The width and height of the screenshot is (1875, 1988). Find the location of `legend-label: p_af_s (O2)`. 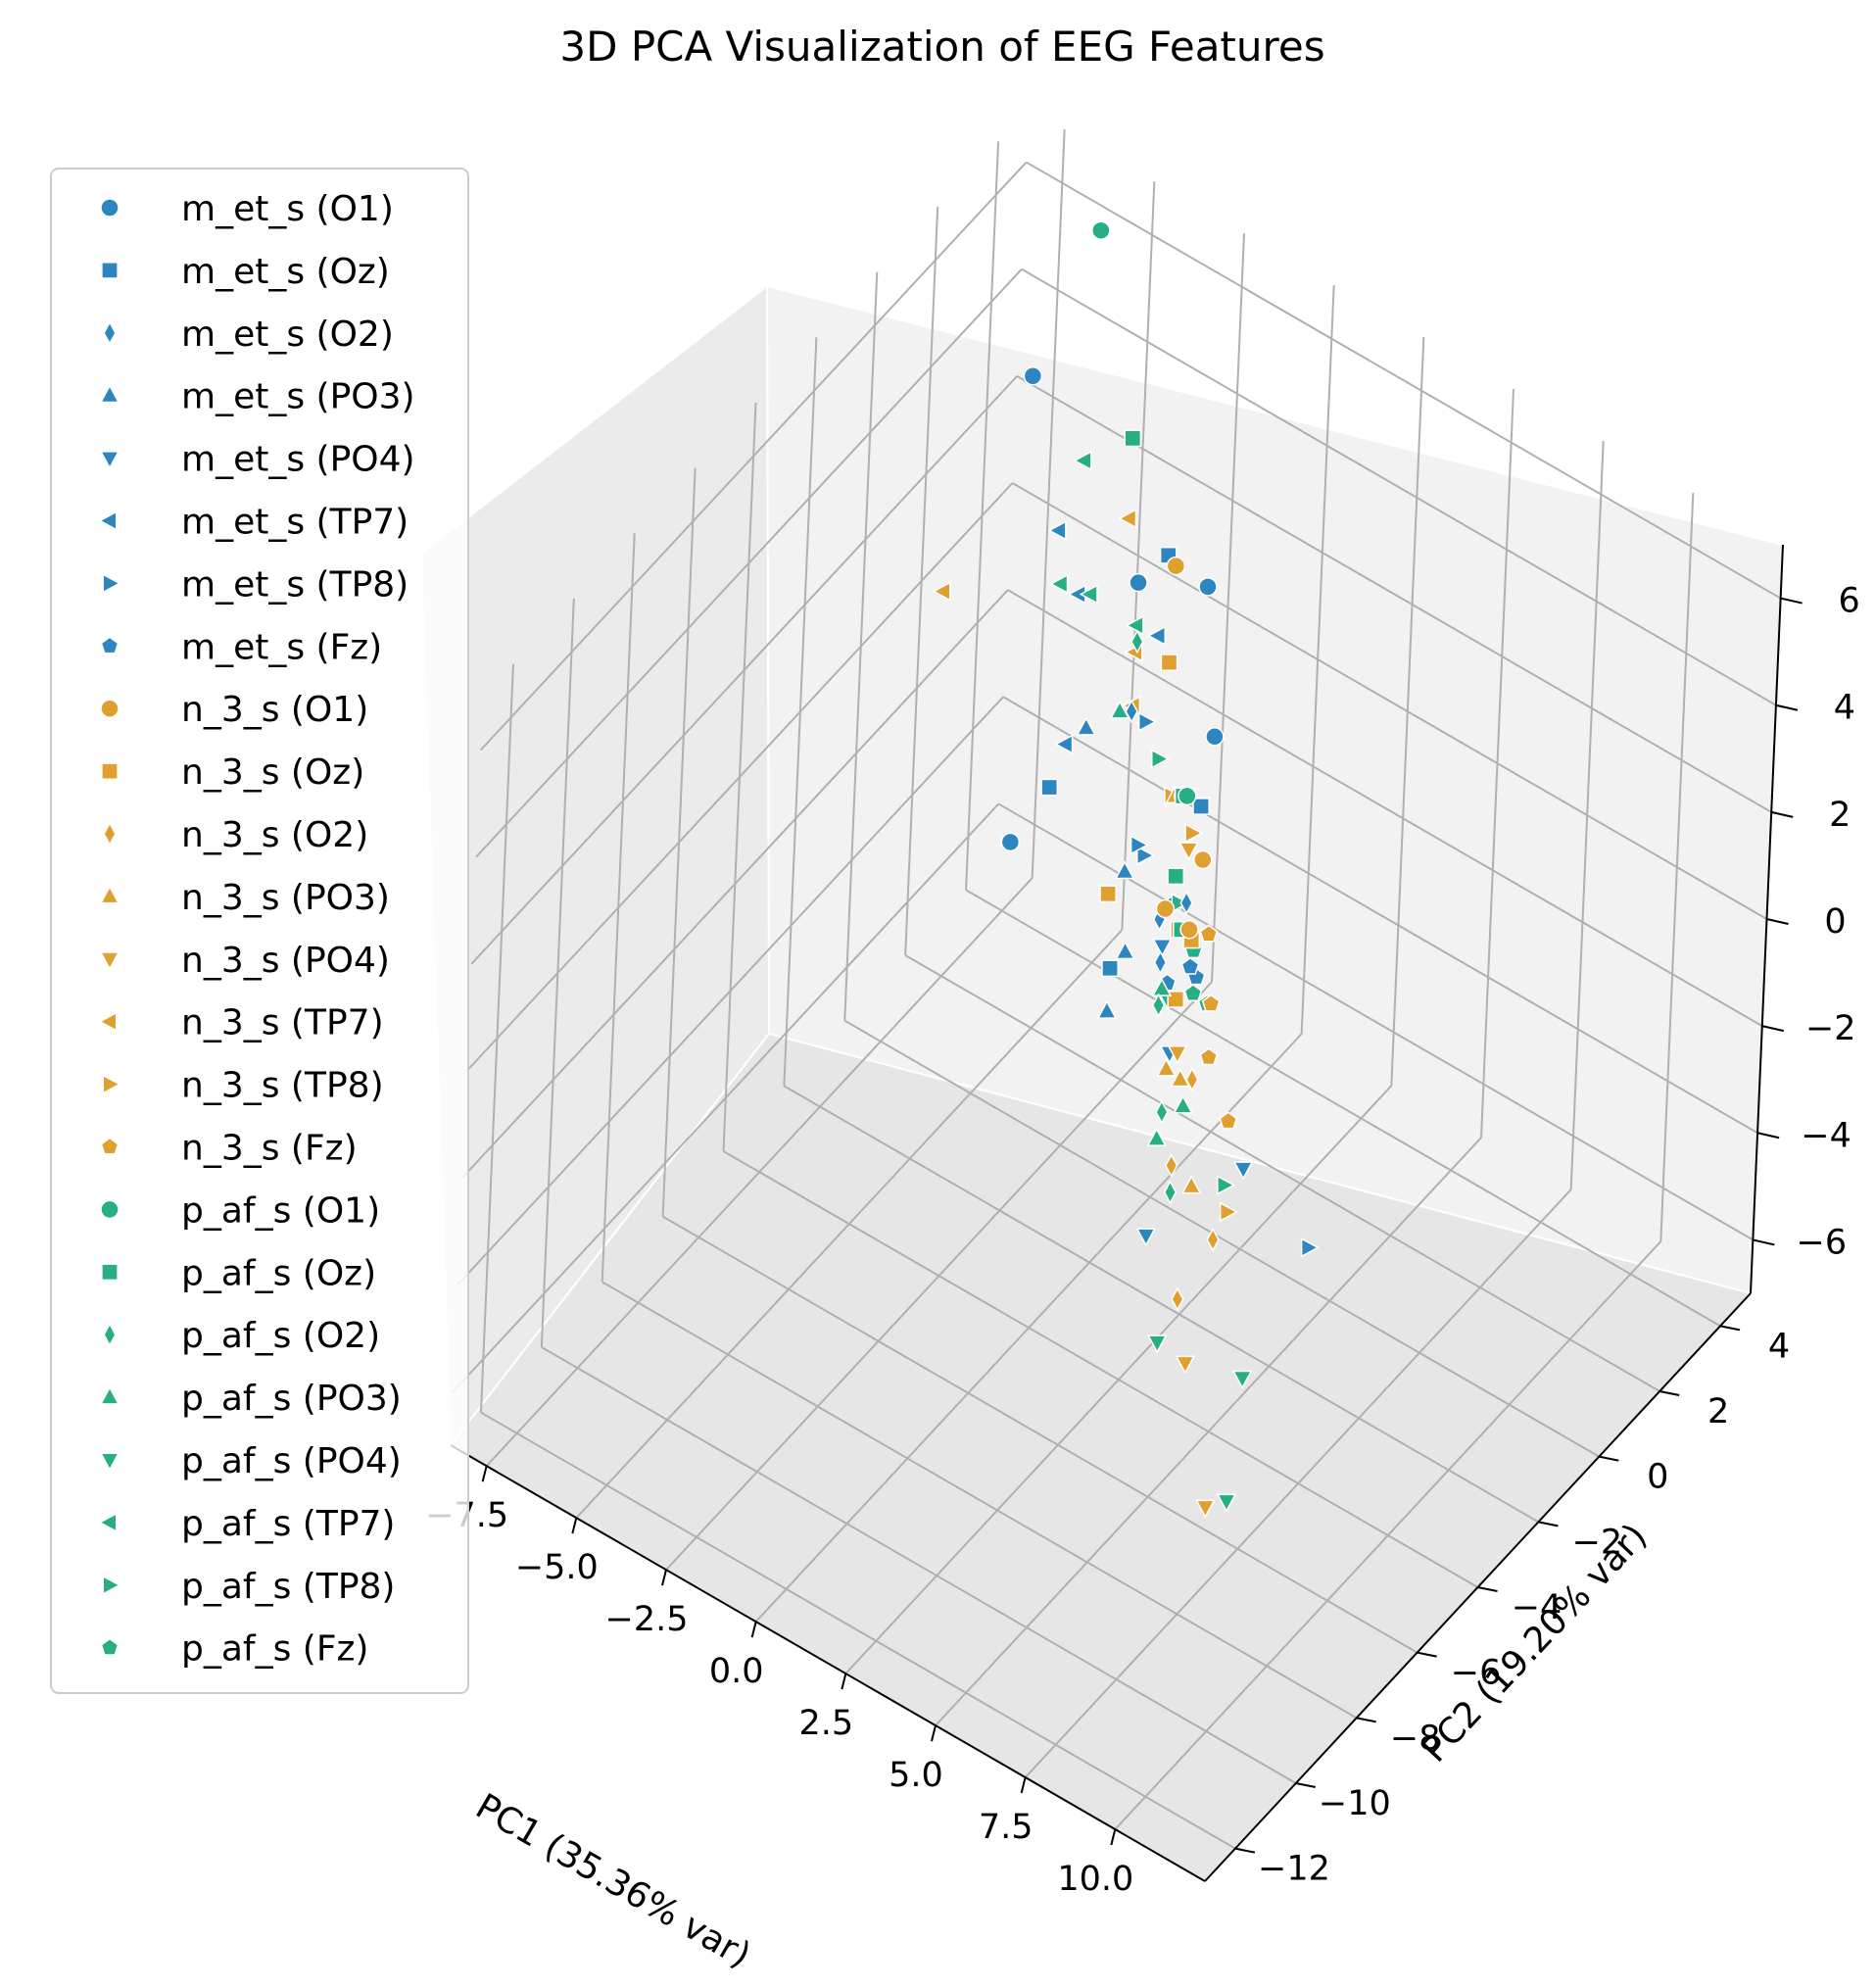

legend-label: p_af_s (O2) is located at coordinates (280, 1336).